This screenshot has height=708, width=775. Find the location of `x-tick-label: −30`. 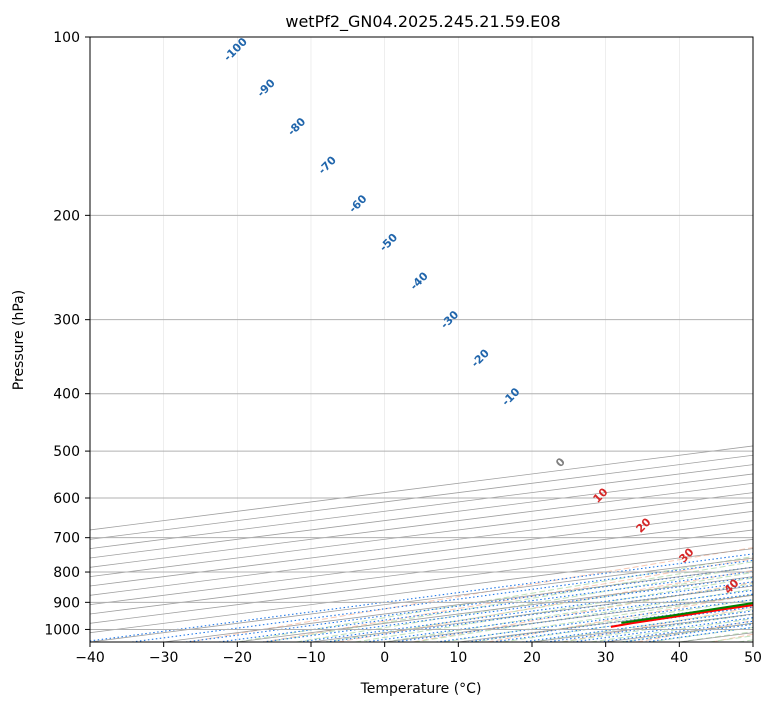

x-tick-label: −30 is located at coordinates (164, 658).